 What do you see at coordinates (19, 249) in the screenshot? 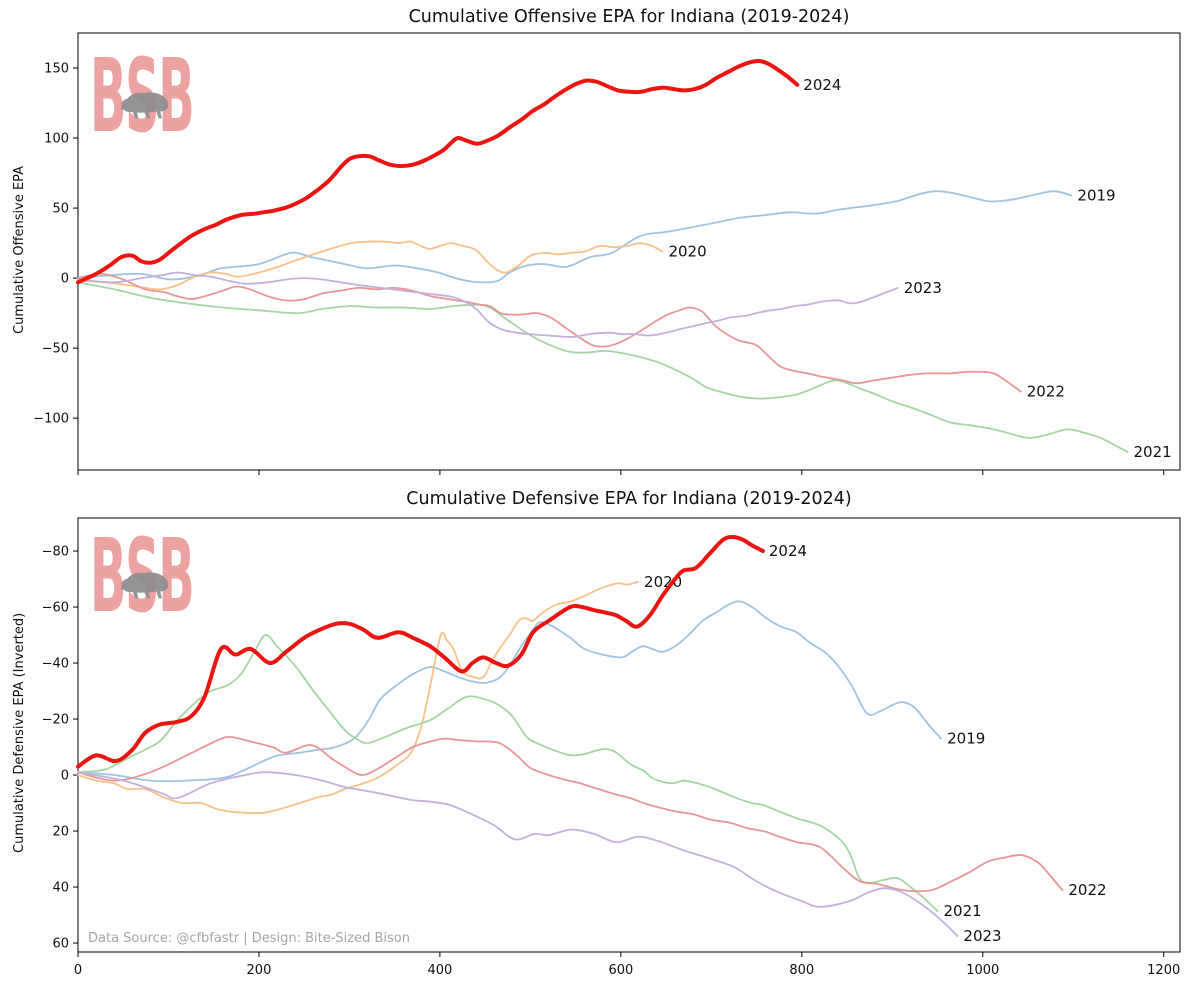
I see `y-axis-label-offense: Cumulative Offensive EPA` at bounding box center [19, 249].